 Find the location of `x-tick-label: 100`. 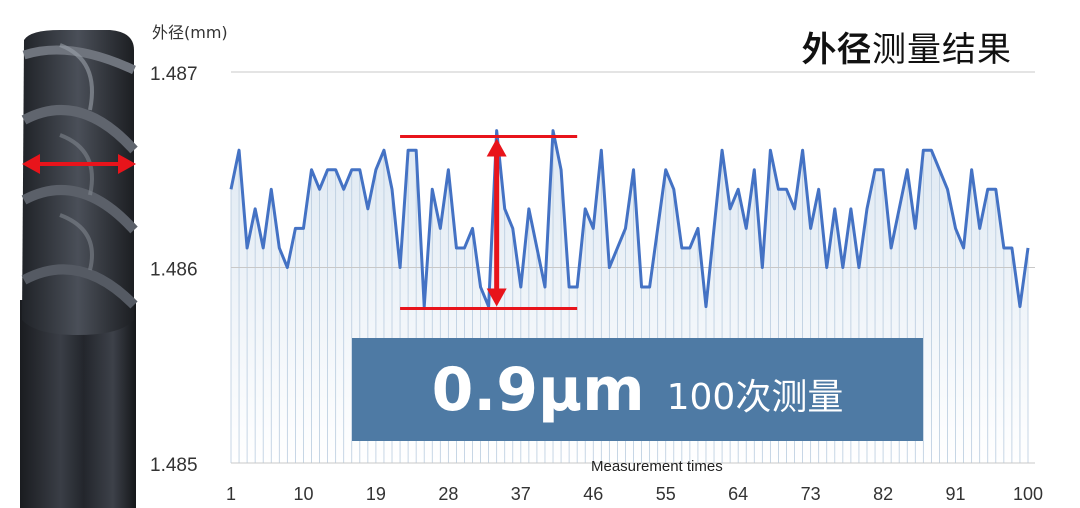

x-tick-label: 100 is located at coordinates (1028, 494).